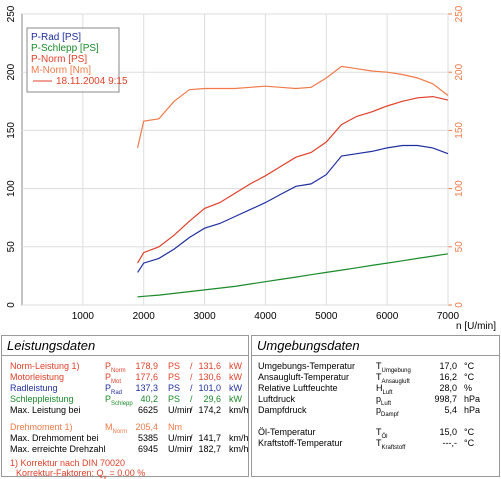  What do you see at coordinates (395, 381) in the screenshot?
I see `symbol-sub: Ansaugluft` at bounding box center [395, 381].